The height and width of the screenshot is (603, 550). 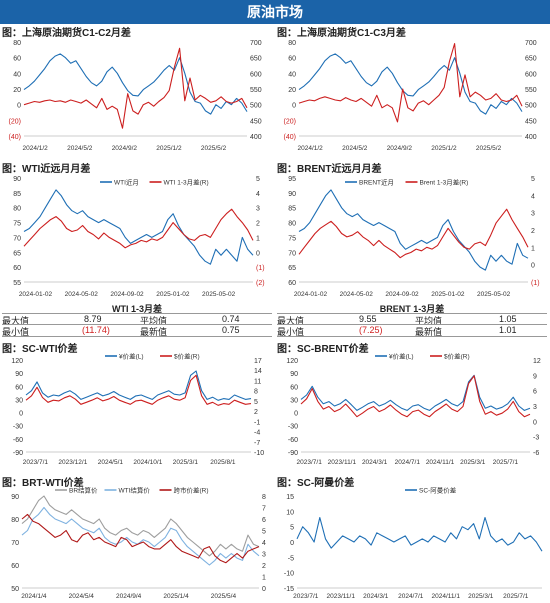 What do you see at coordinates (290, 497) in the screenshot?
I see `y-left-tick-label: 15` at bounding box center [290, 497].